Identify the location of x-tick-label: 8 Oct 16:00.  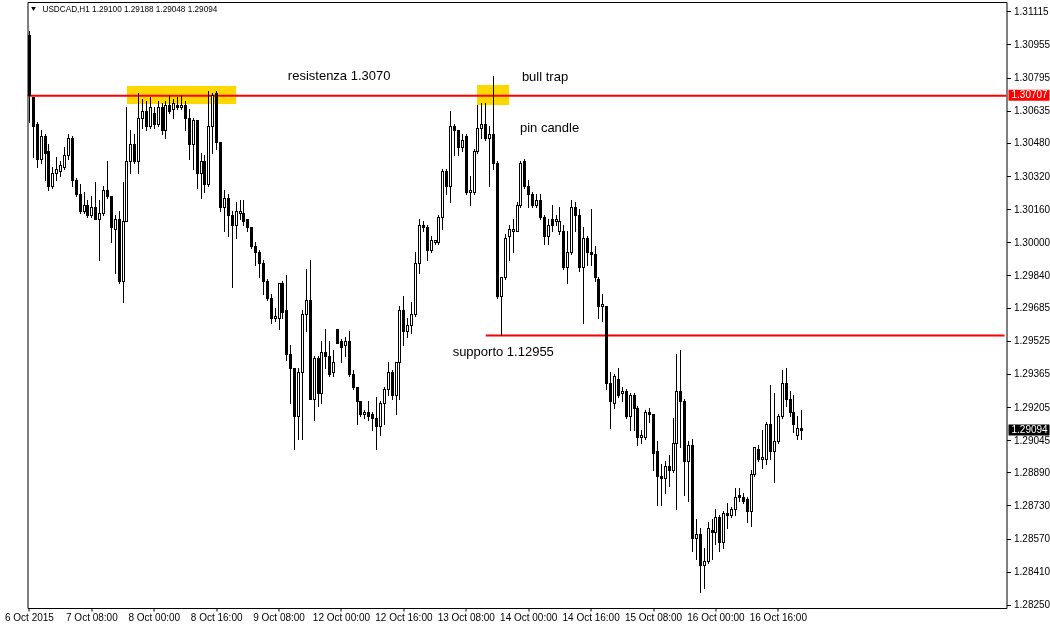
(216, 617).